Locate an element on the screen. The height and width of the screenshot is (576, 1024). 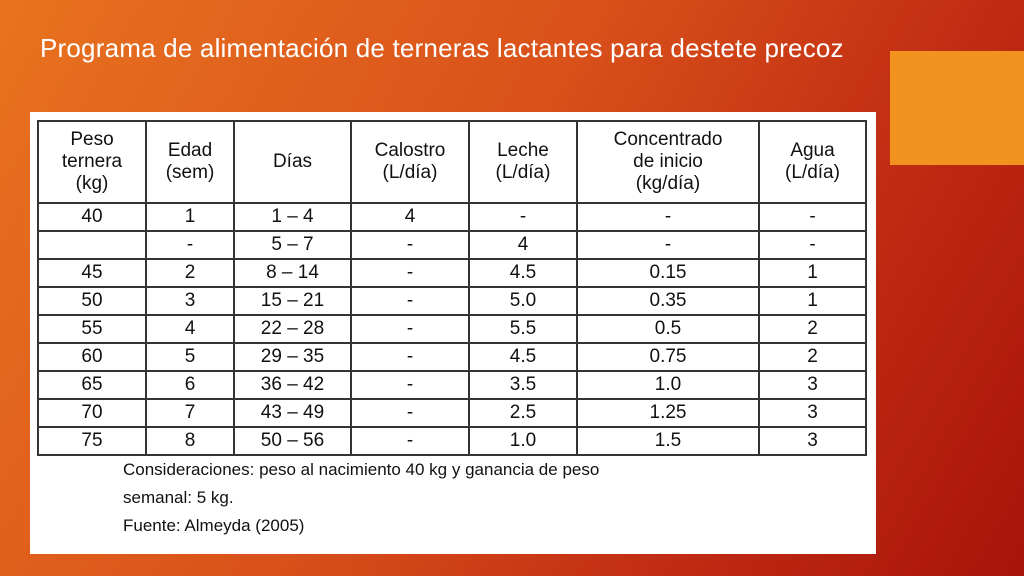
column-header-line: Días is located at coordinates (292, 161).